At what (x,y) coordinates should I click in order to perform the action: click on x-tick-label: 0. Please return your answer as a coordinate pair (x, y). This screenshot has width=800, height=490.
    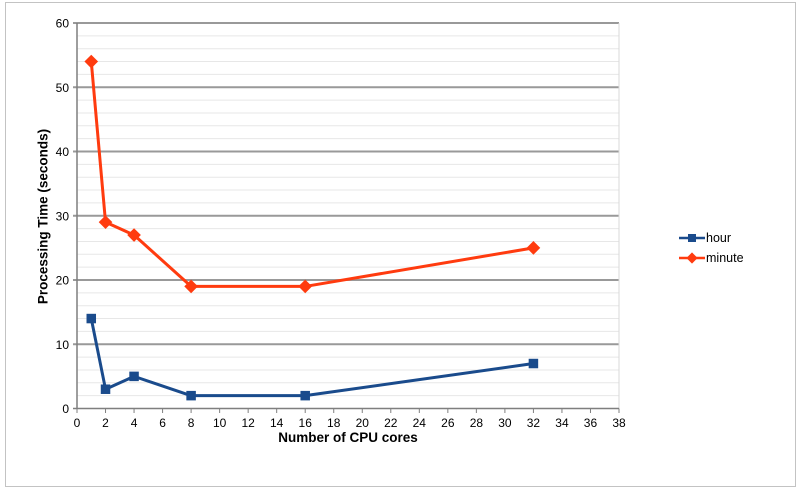
    Looking at the image, I should click on (77, 423).